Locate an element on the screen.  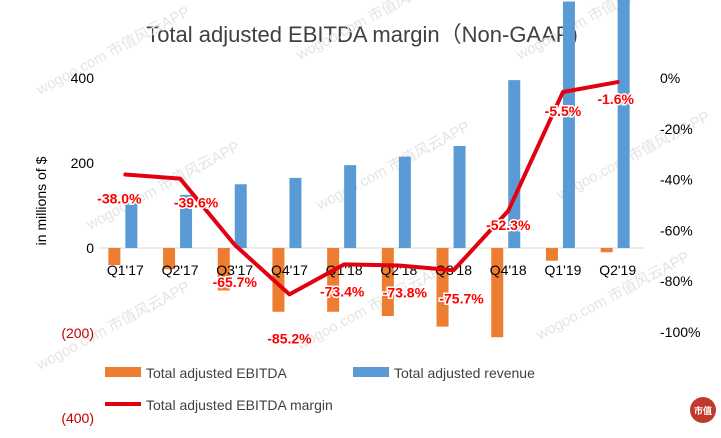
margin-data-label: -73.4% is located at coordinates (342, 291).